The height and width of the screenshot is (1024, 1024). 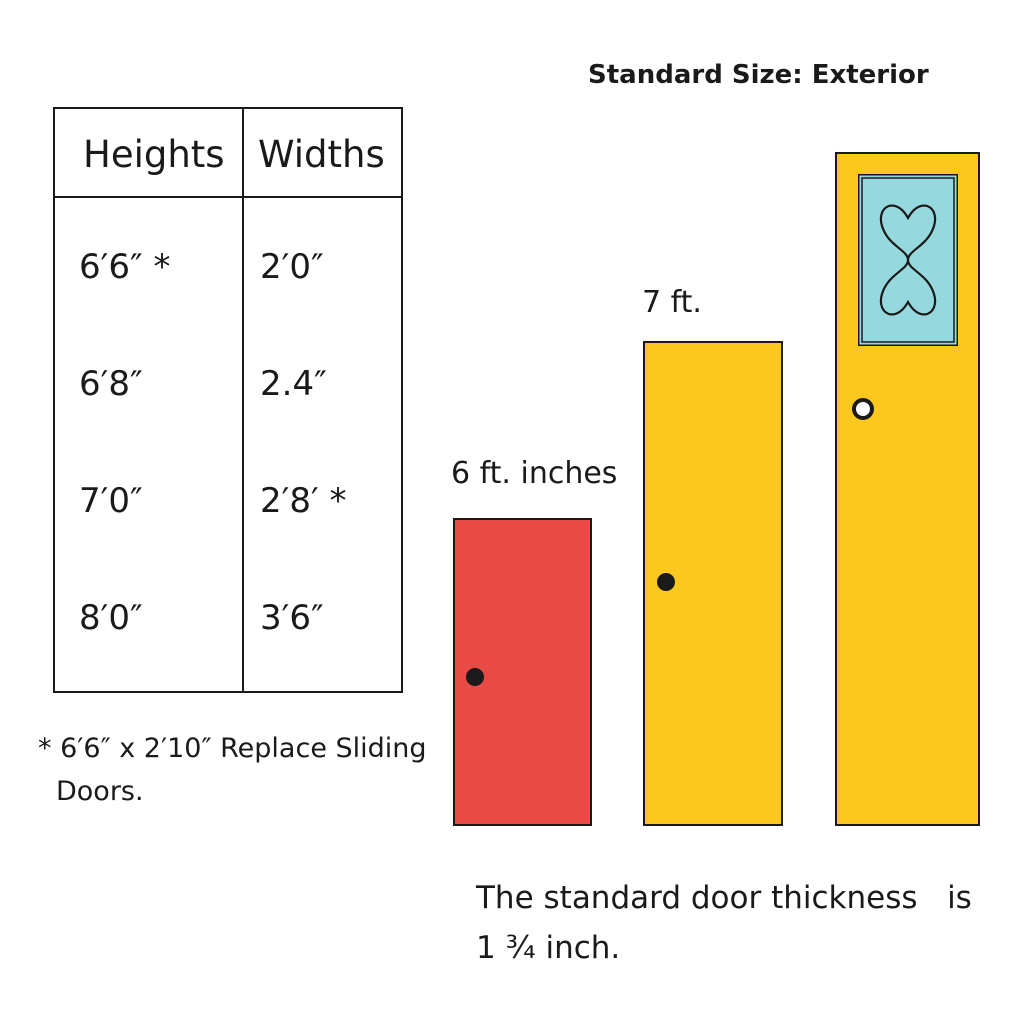 I want to click on red-door, so click(x=522, y=672).